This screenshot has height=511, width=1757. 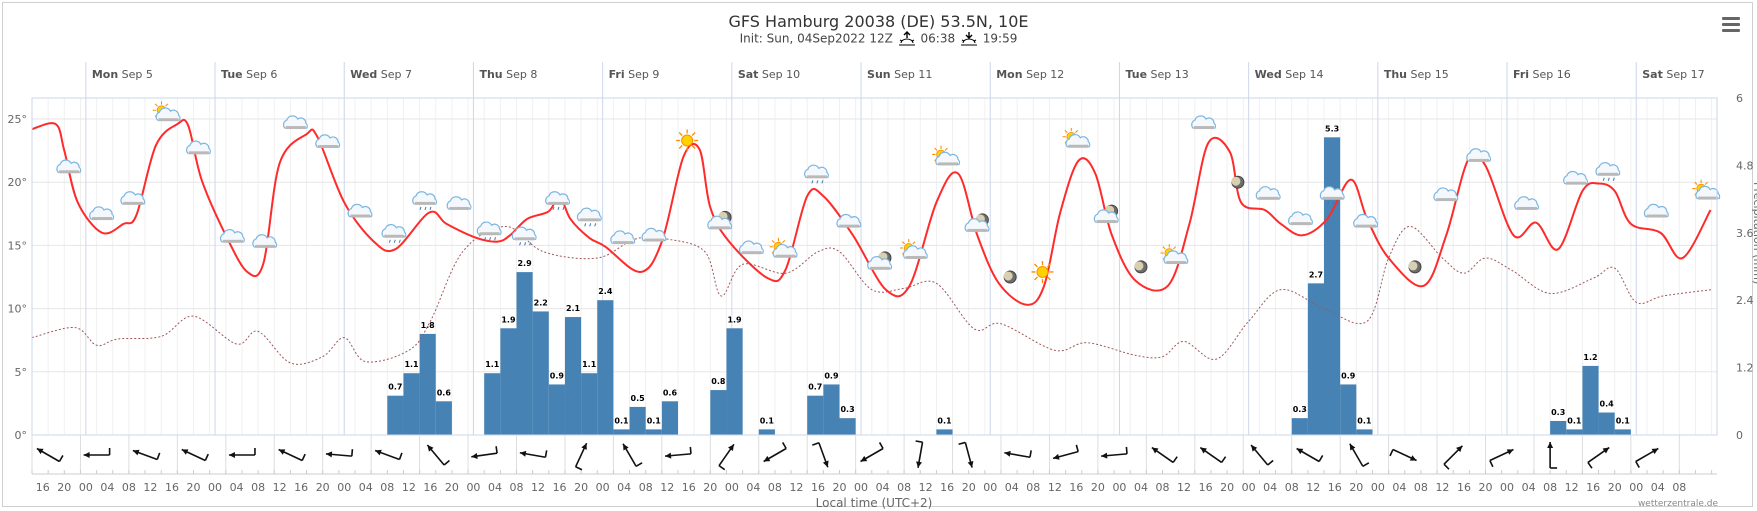 What do you see at coordinates (1731, 25) in the screenshot?
I see `hamburger-menu-icon` at bounding box center [1731, 25].